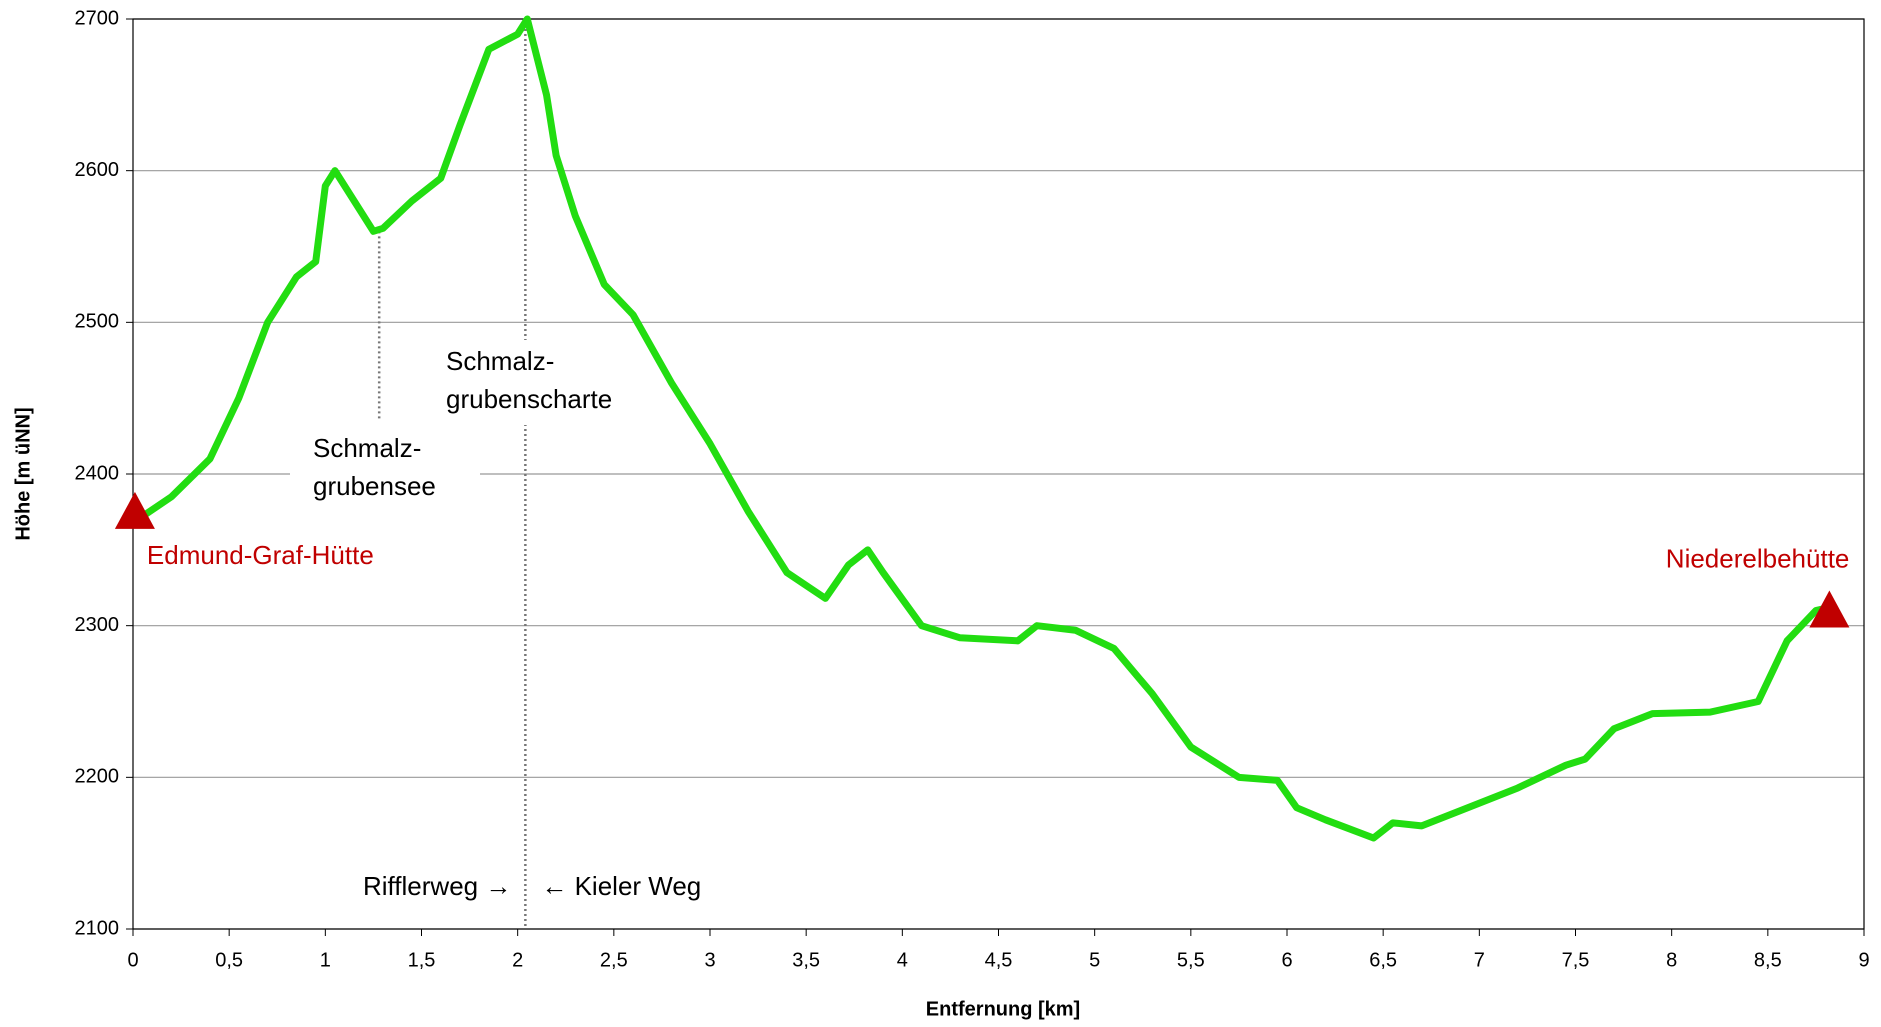 The width and height of the screenshot is (1881, 1027). Describe the element at coordinates (614, 960) in the screenshot. I see `x-tick-label: 2,5` at that location.